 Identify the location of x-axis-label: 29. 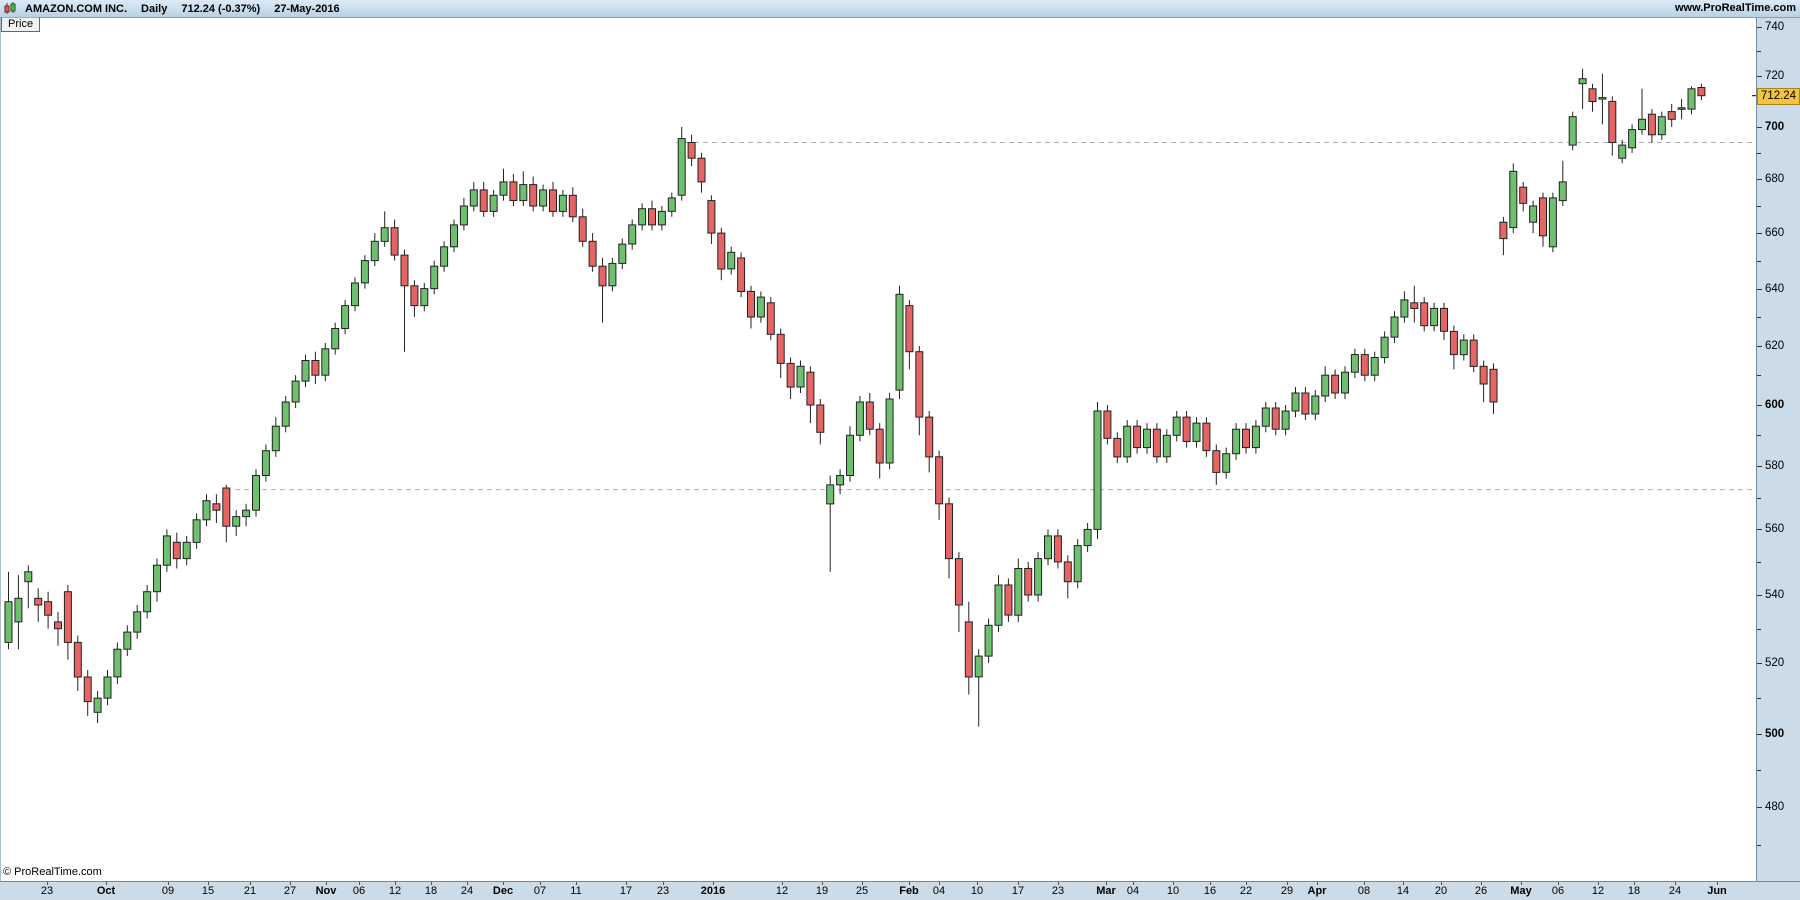
(1287, 891).